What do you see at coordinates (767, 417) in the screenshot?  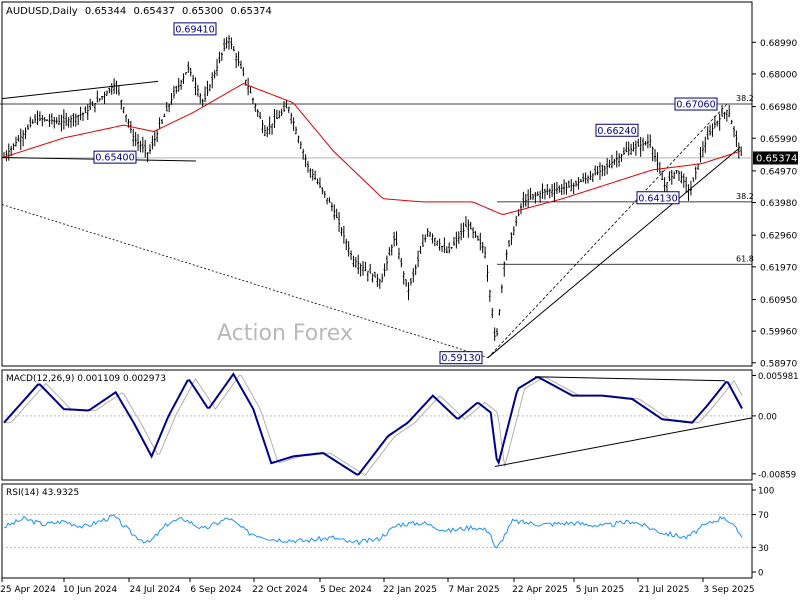 I see `macd-tick-label: 0.00` at bounding box center [767, 417].